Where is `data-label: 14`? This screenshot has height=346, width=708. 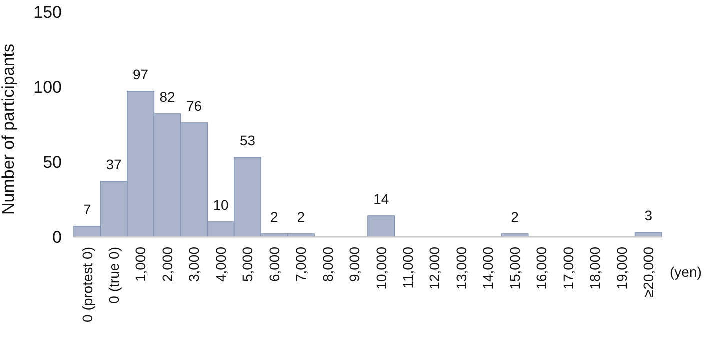
data-label: 14 is located at coordinates (382, 199).